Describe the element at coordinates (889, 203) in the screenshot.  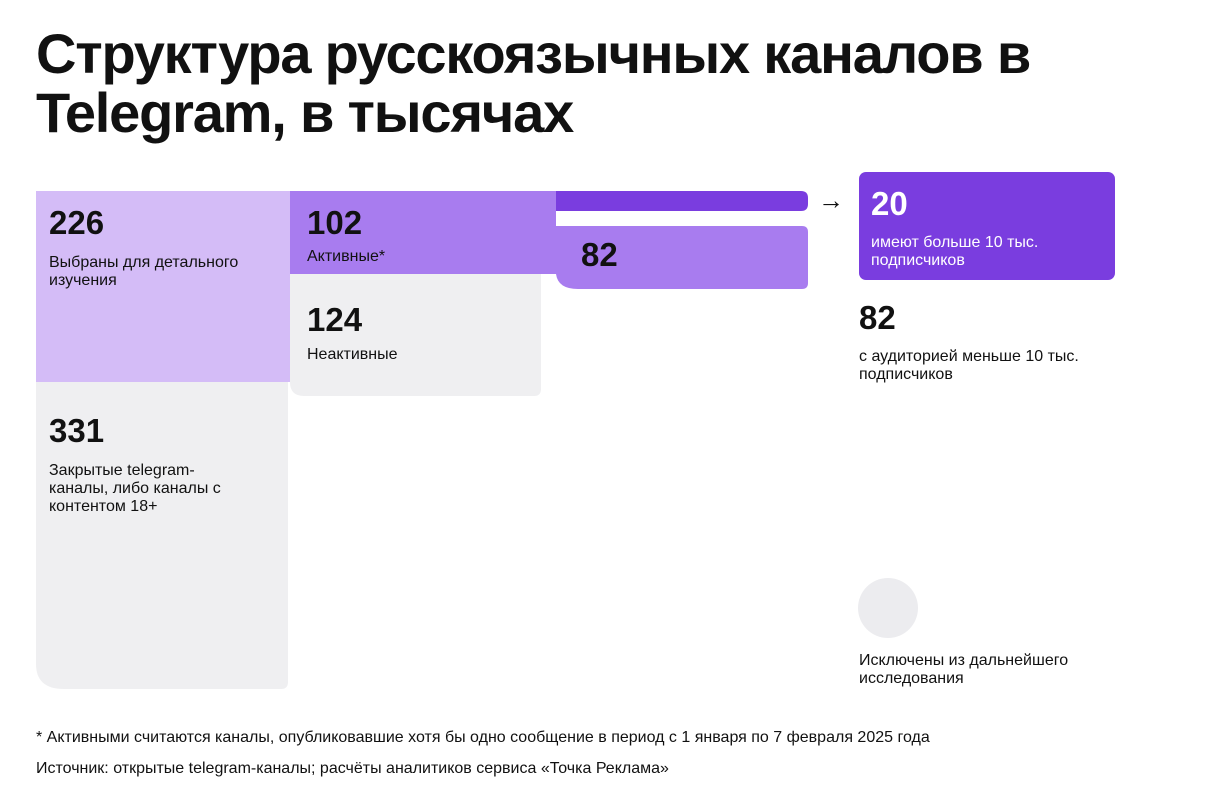
I see `large-value: 20` at that location.